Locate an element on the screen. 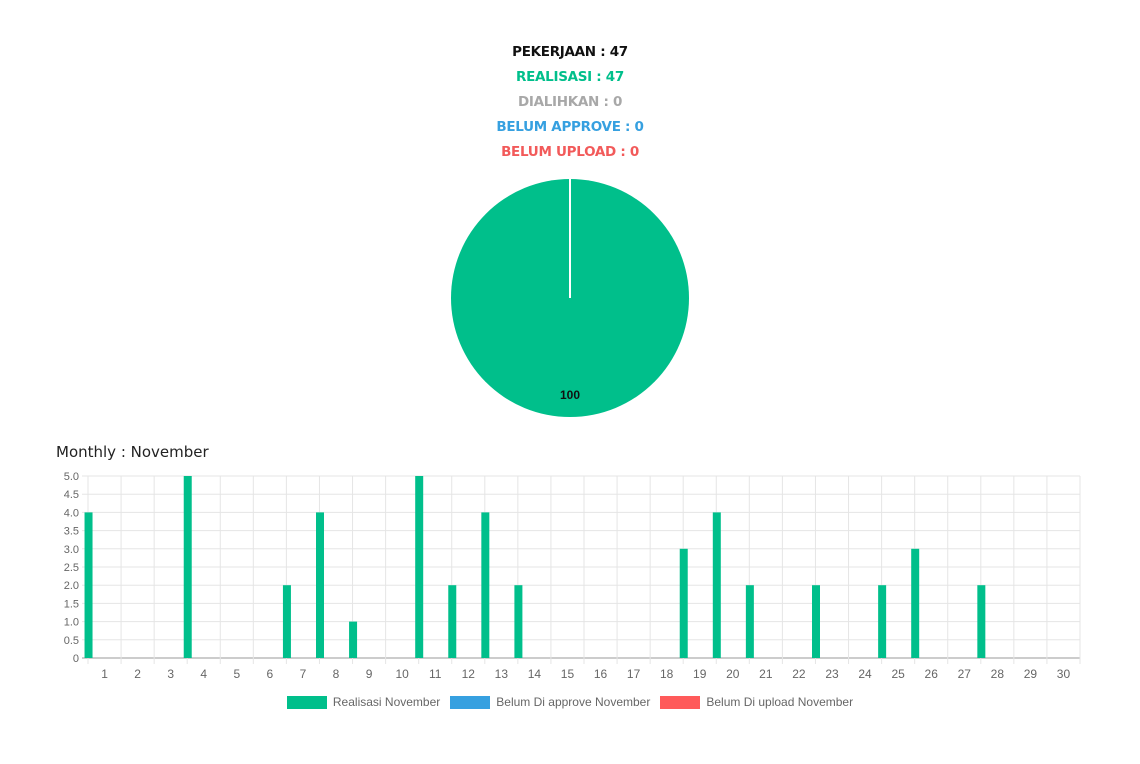 The height and width of the screenshot is (764, 1140). pekerjaan-count: PEKERJAAN : 47 is located at coordinates (570, 52).